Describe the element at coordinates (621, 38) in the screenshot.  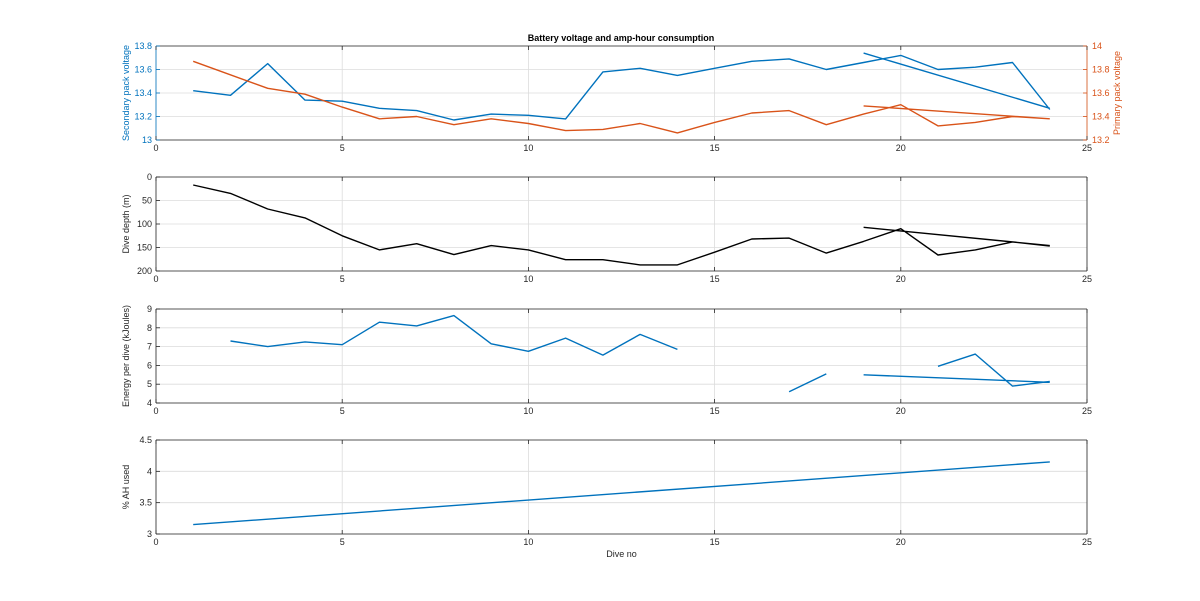
I see `figure-title: Battery voltage and amp-hour consumption` at that location.